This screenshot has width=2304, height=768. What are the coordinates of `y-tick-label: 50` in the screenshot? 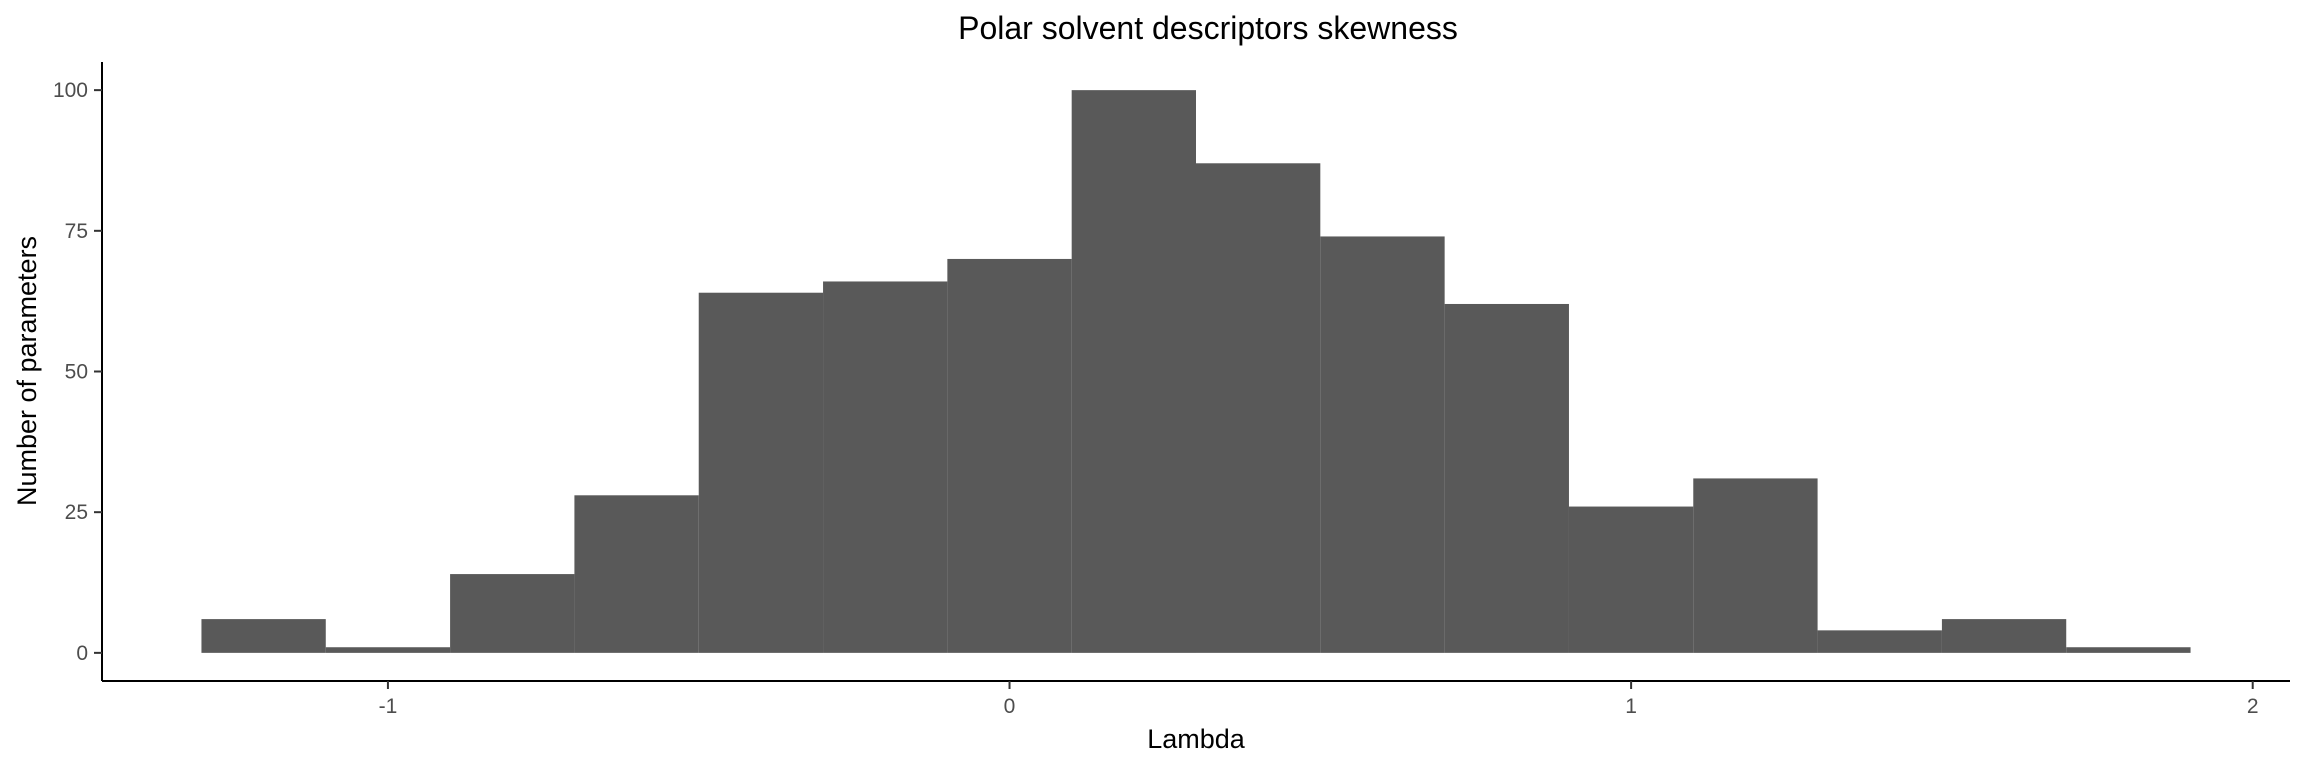 It's located at (76, 372).